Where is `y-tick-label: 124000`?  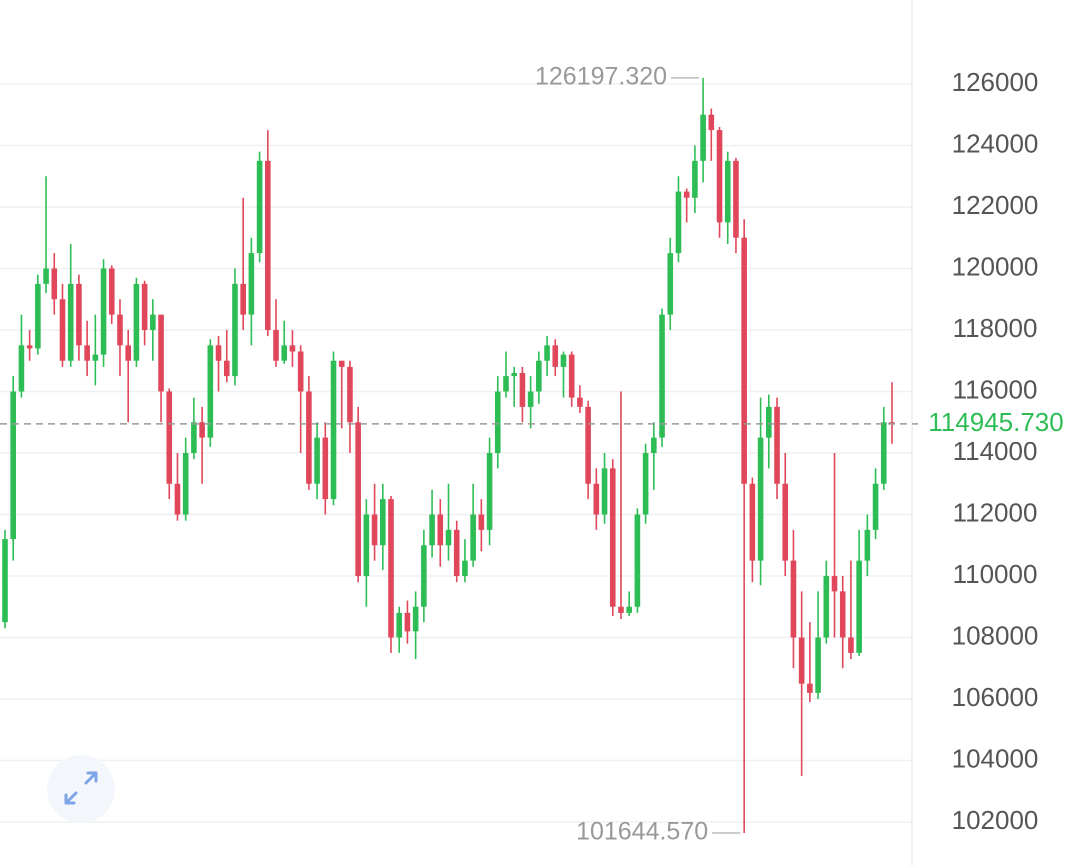 y-tick-label: 124000 is located at coordinates (995, 143).